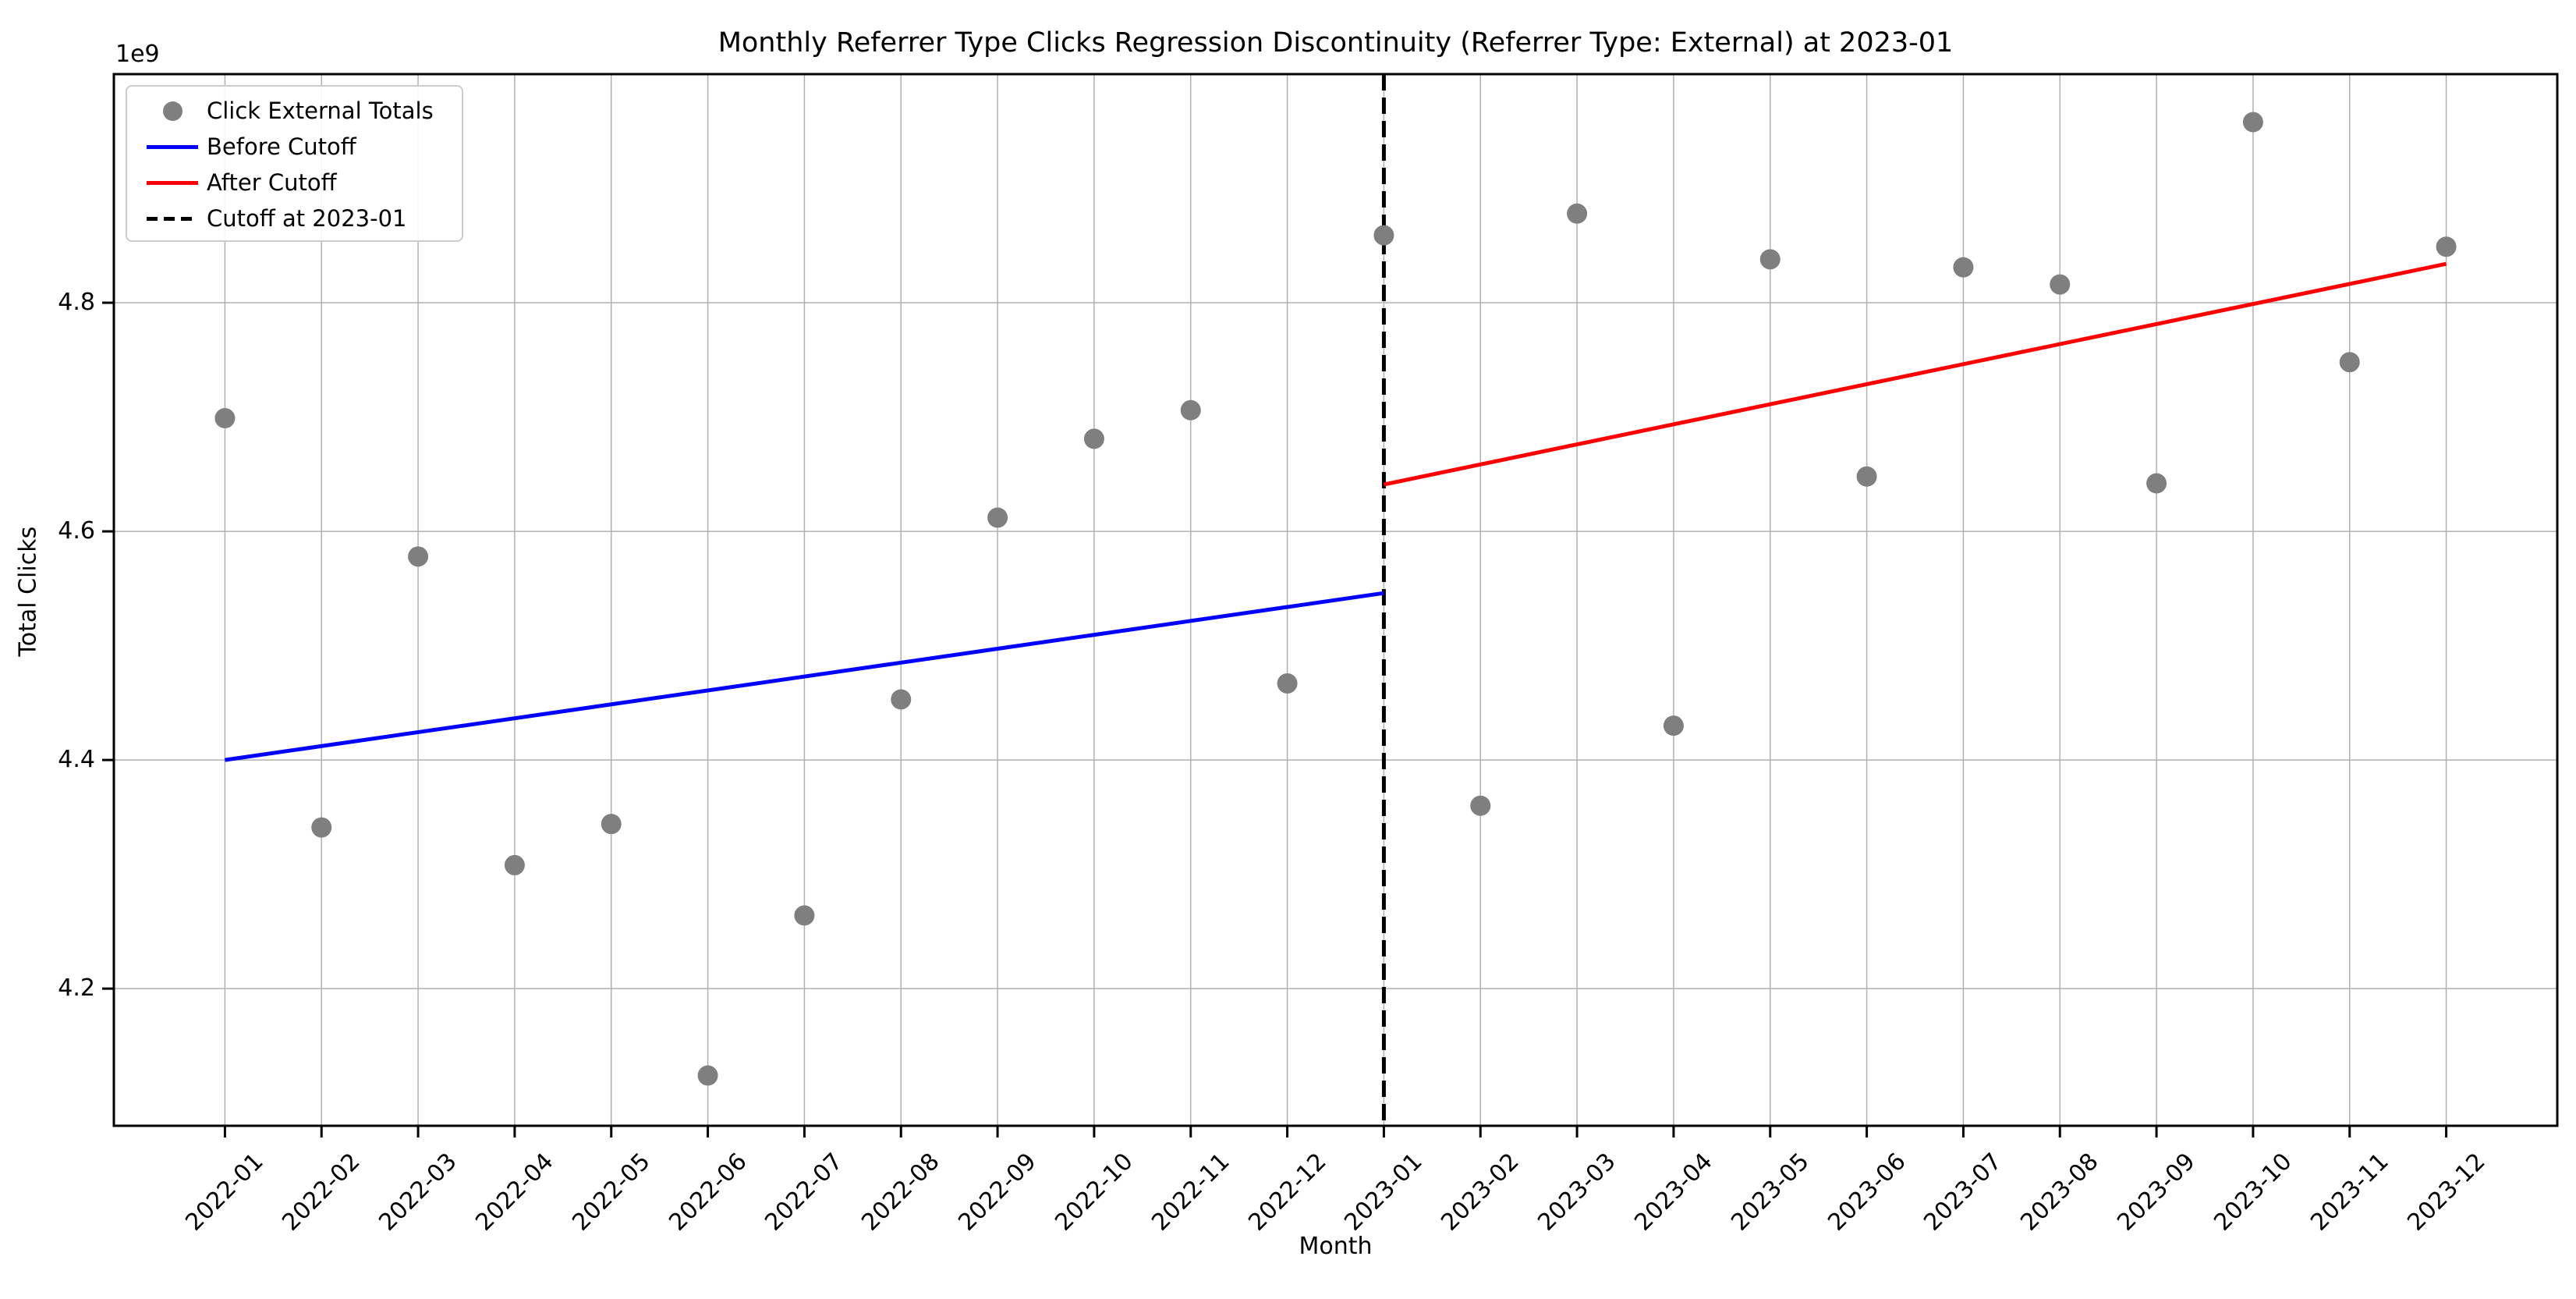  I want to click on legend-label: After Cutoff, so click(272, 182).